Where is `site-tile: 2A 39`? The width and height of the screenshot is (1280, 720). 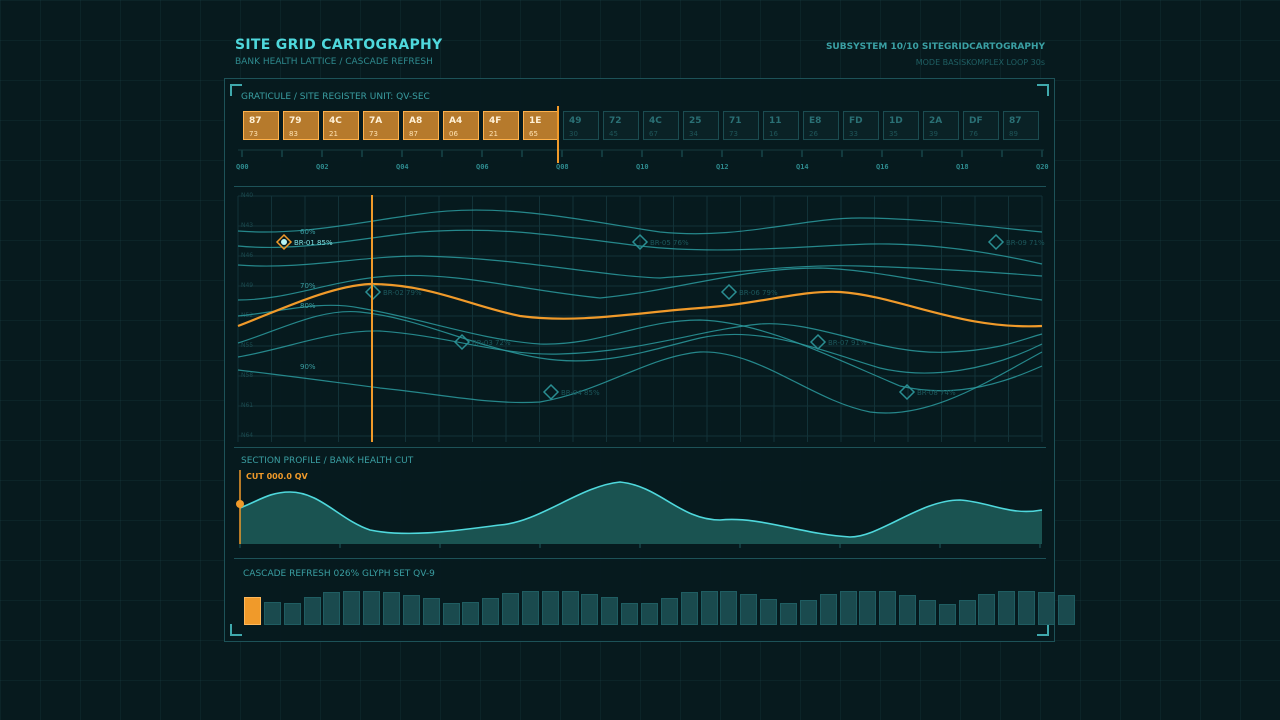
site-tile: 2A 39 is located at coordinates (941, 125).